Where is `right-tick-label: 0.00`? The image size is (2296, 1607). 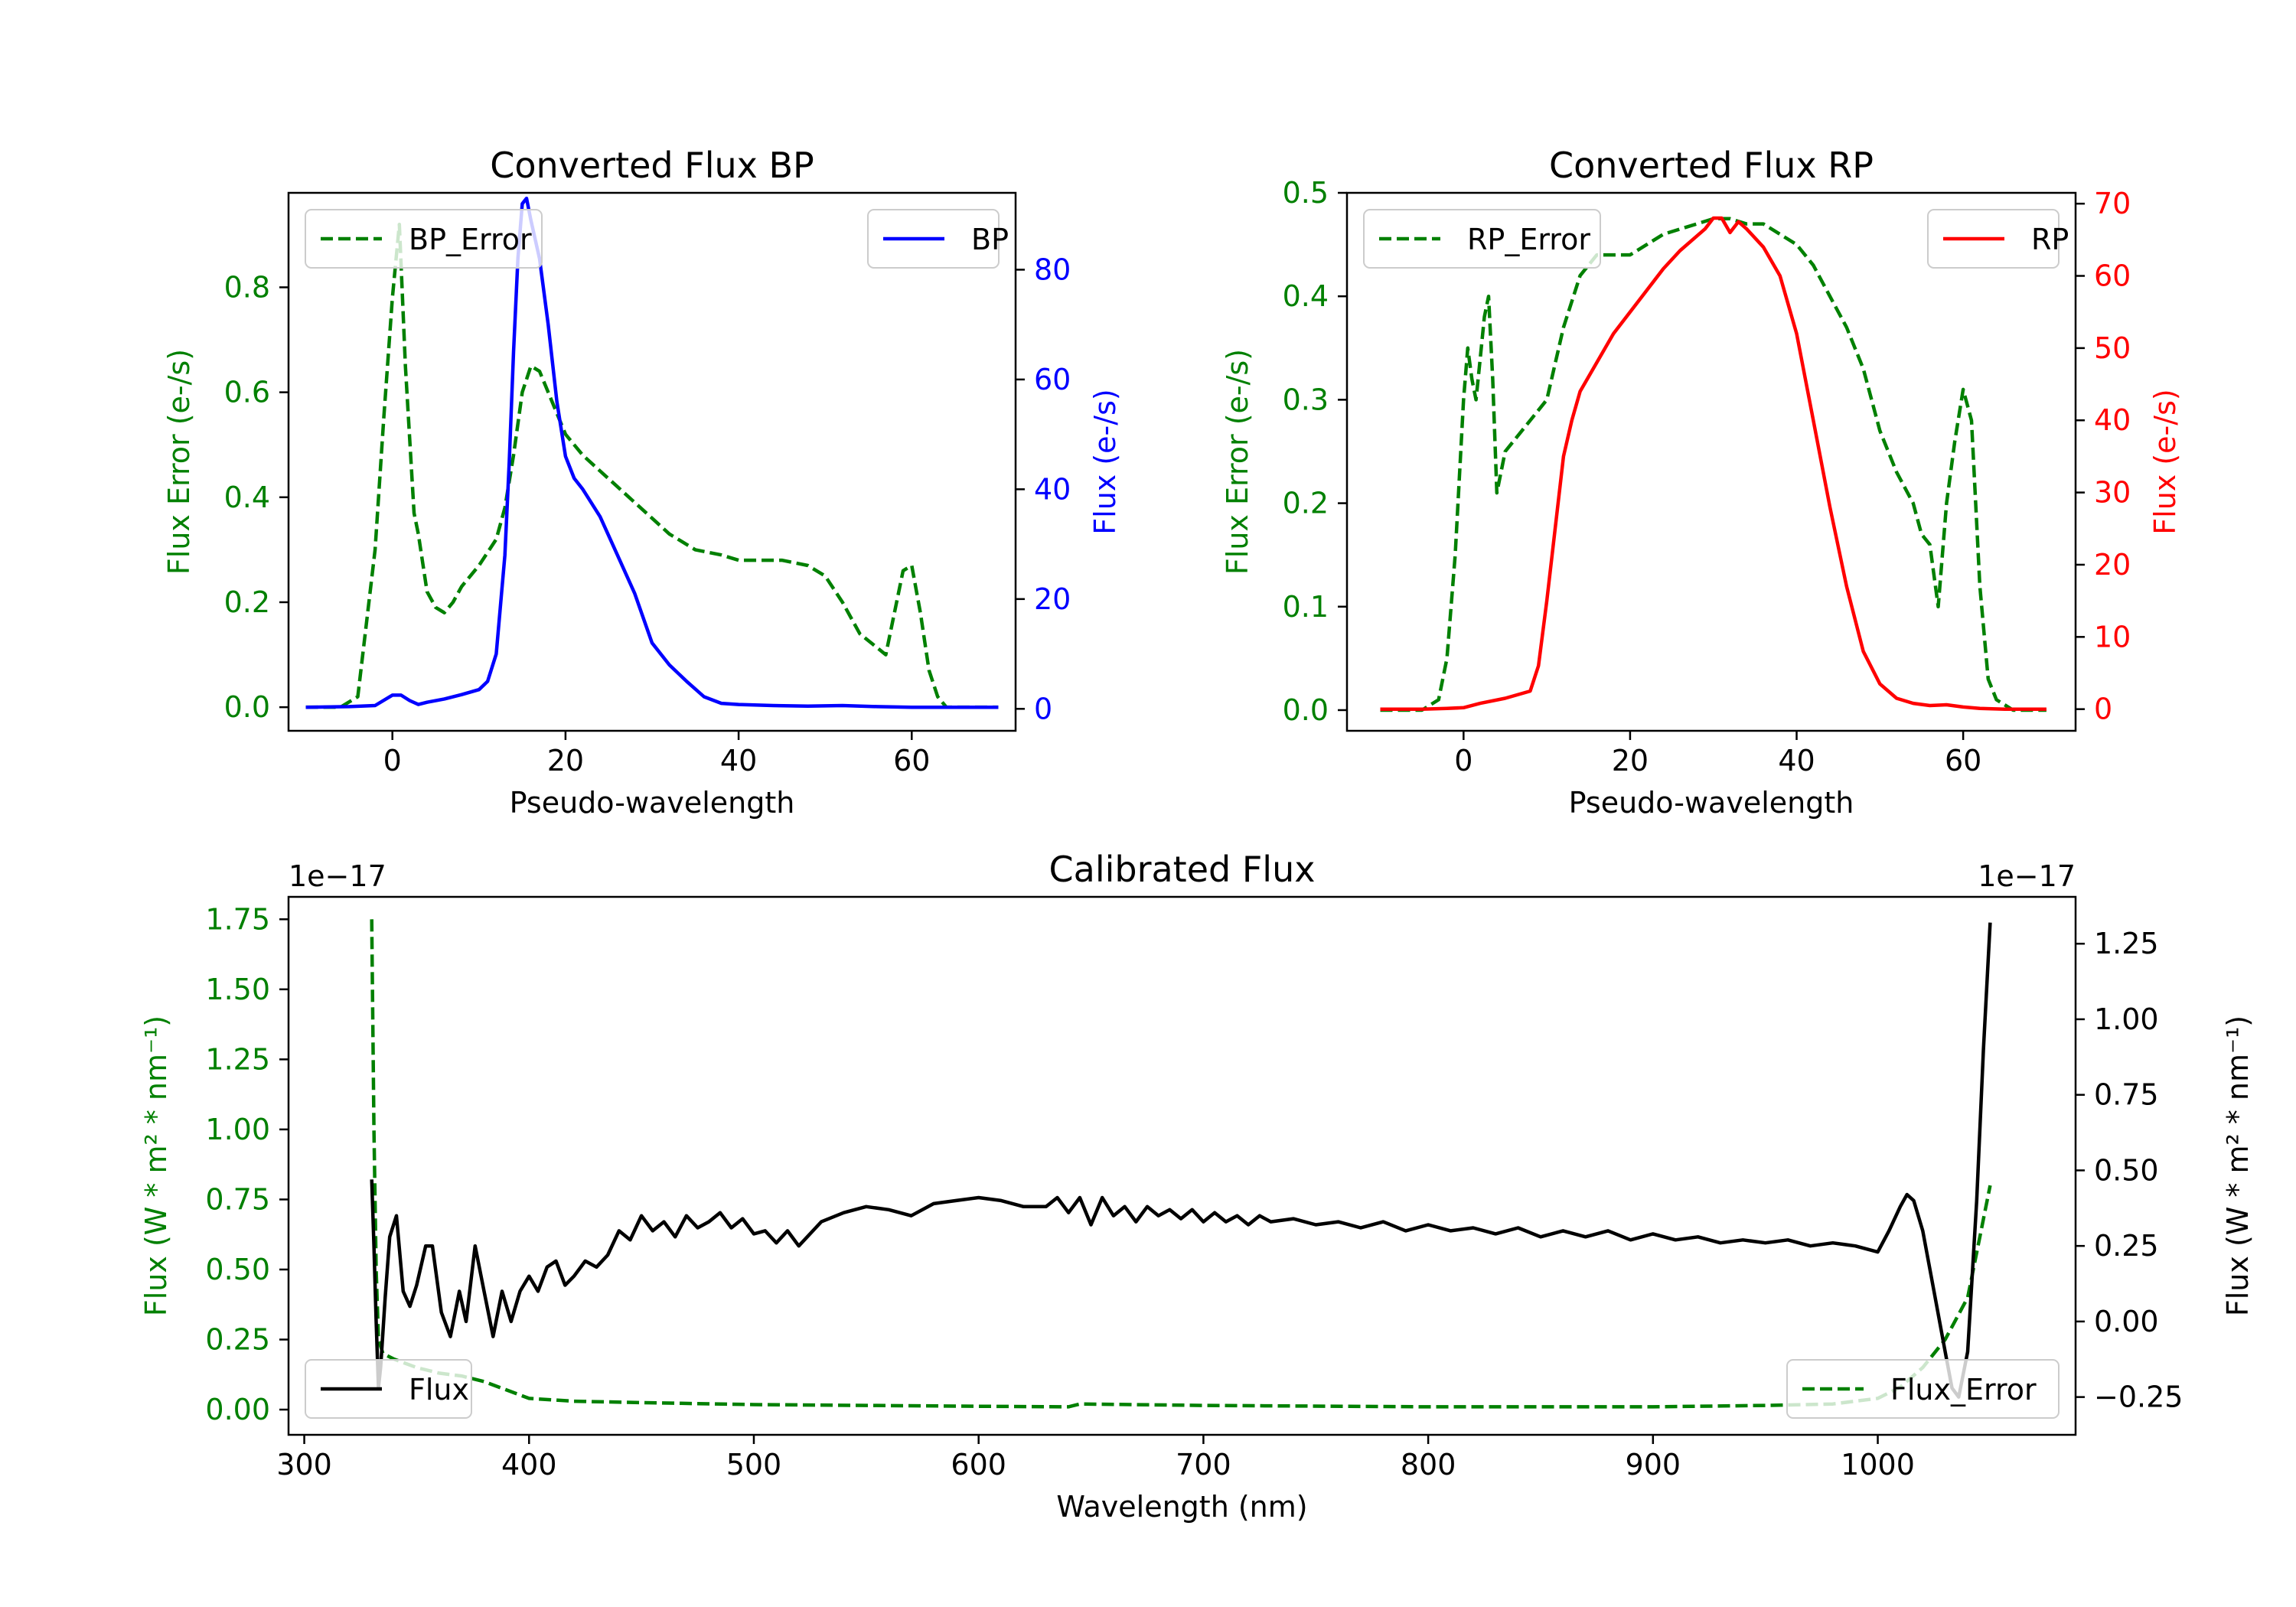 right-tick-label: 0.00 is located at coordinates (2126, 1321).